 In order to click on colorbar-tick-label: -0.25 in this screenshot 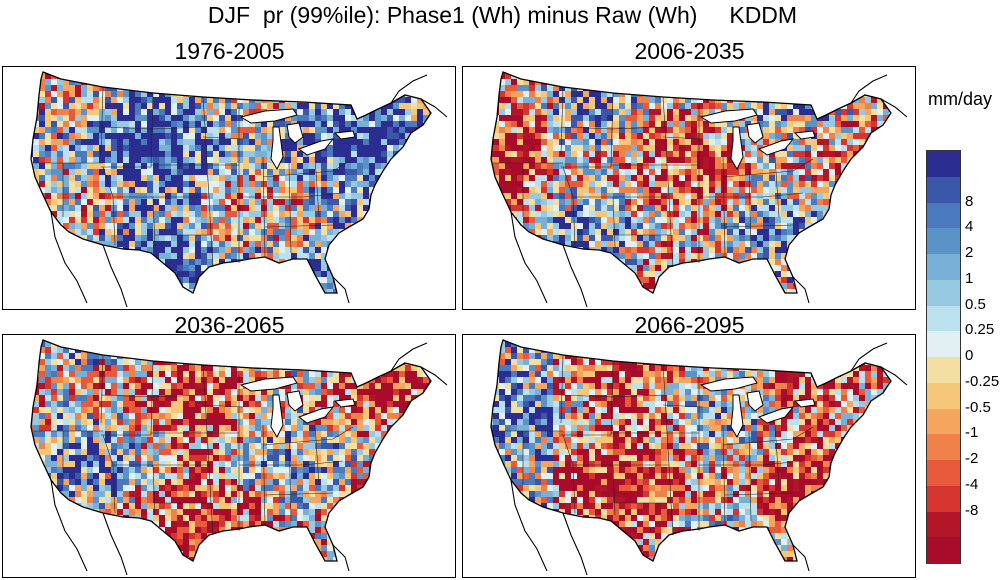, I will do `click(982, 381)`.